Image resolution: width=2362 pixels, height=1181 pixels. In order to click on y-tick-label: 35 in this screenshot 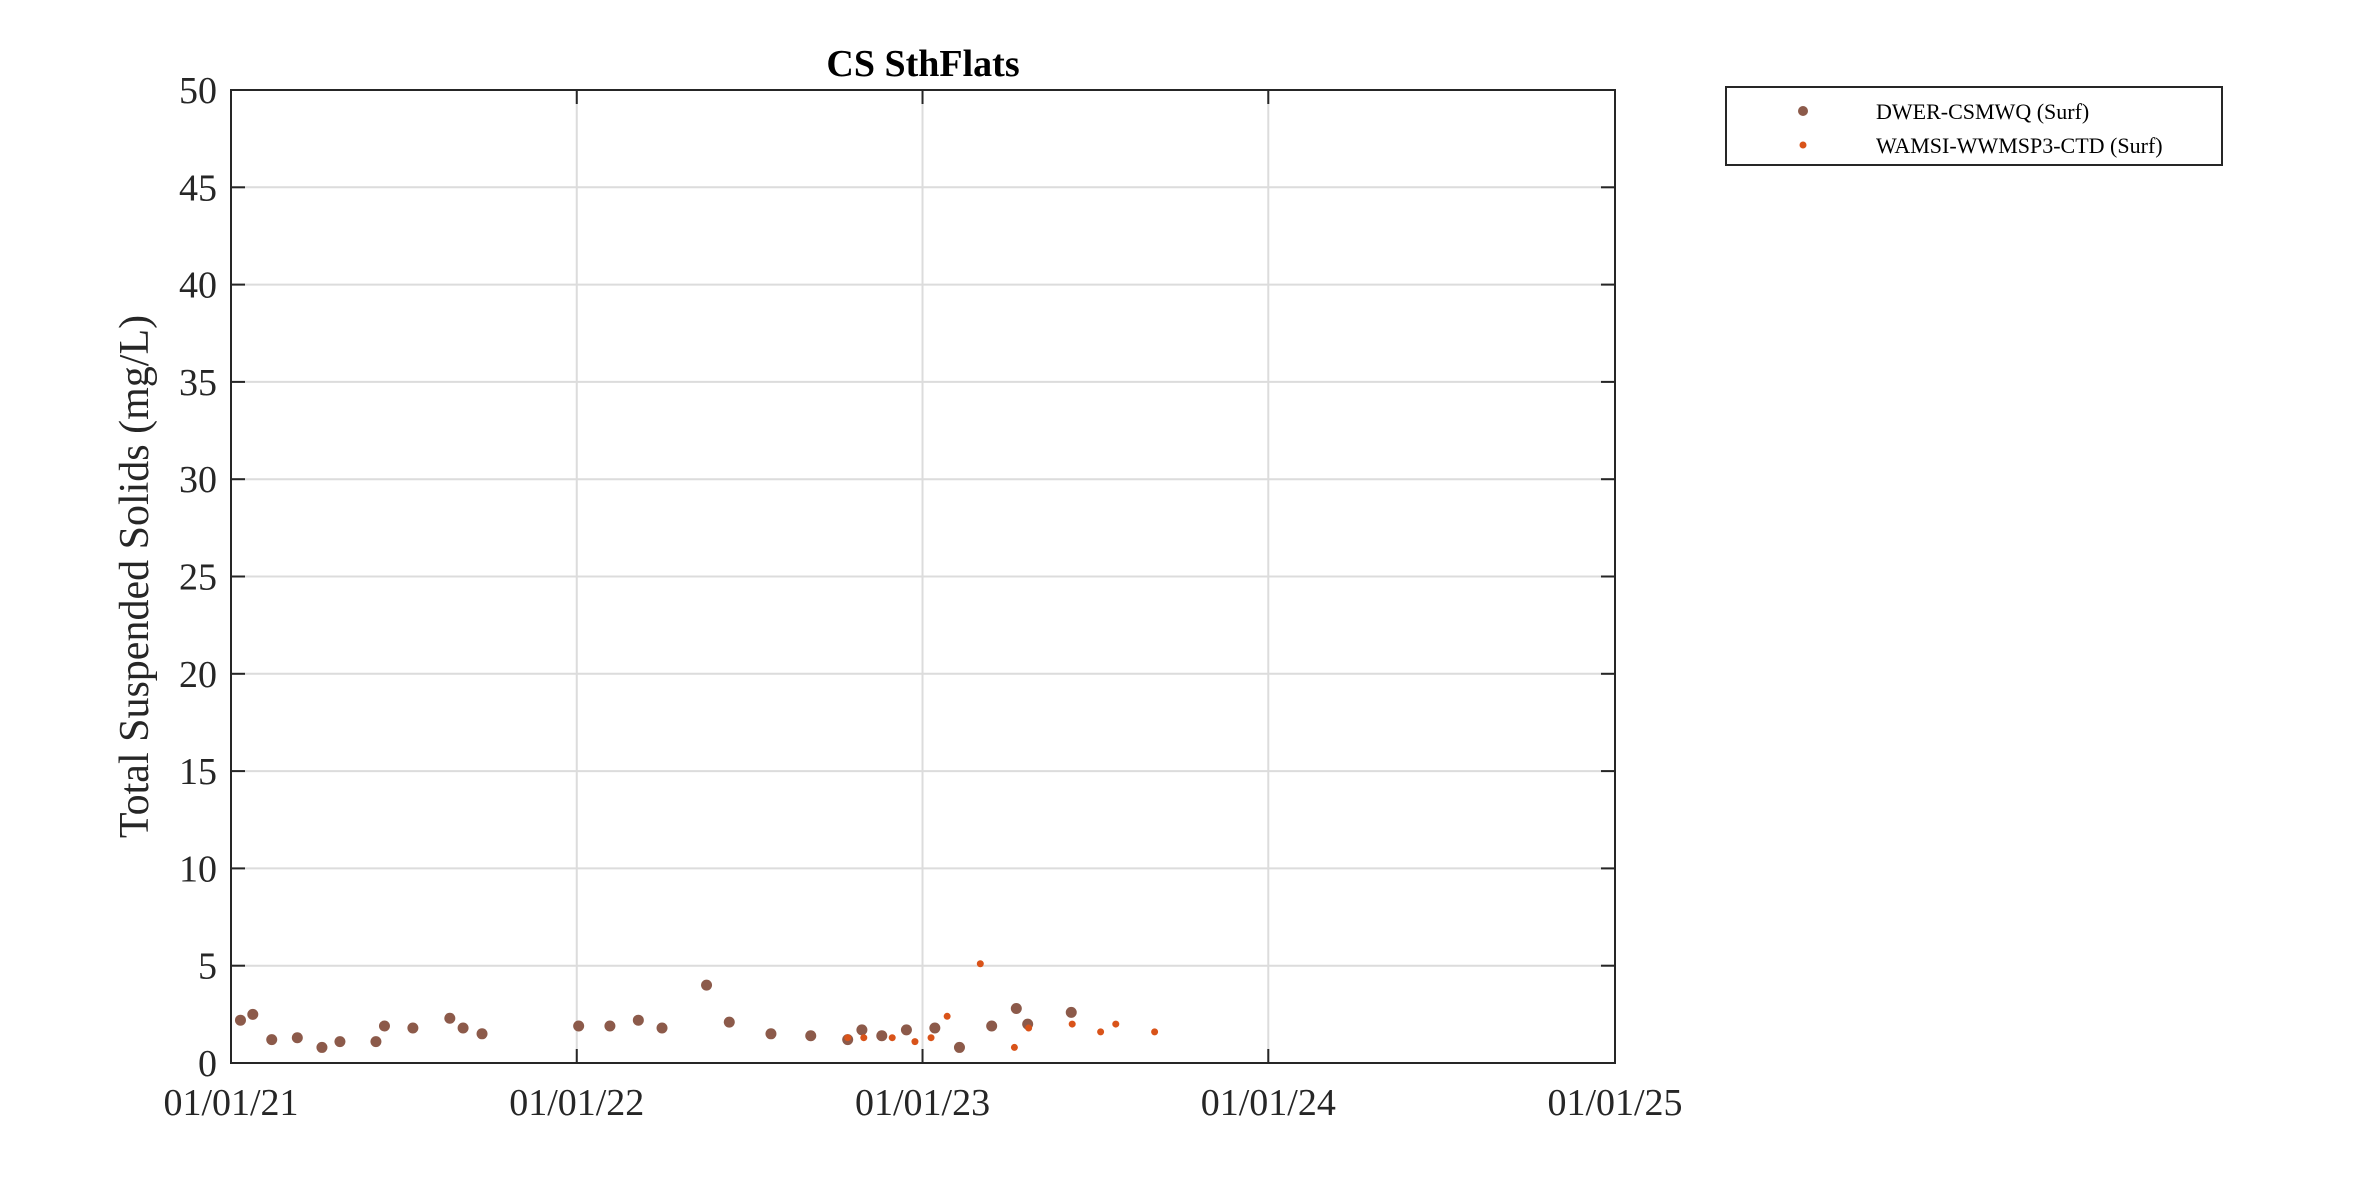, I will do `click(198, 383)`.